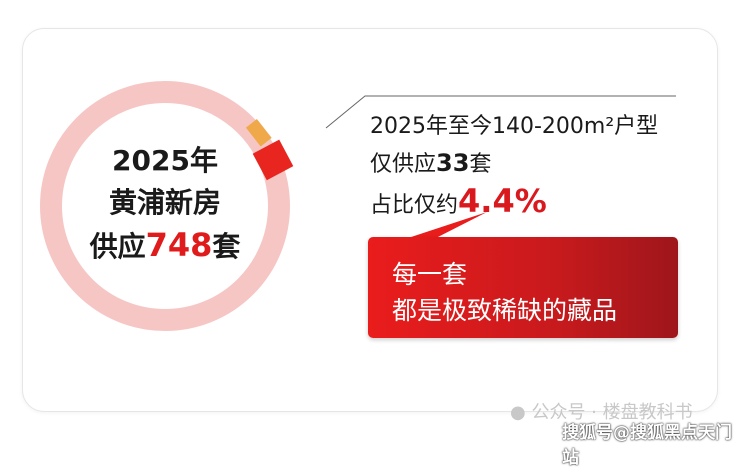 The width and height of the screenshot is (740, 468). What do you see at coordinates (480, 164) in the screenshot?
I see `info-line-2-suffix: 套` at bounding box center [480, 164].